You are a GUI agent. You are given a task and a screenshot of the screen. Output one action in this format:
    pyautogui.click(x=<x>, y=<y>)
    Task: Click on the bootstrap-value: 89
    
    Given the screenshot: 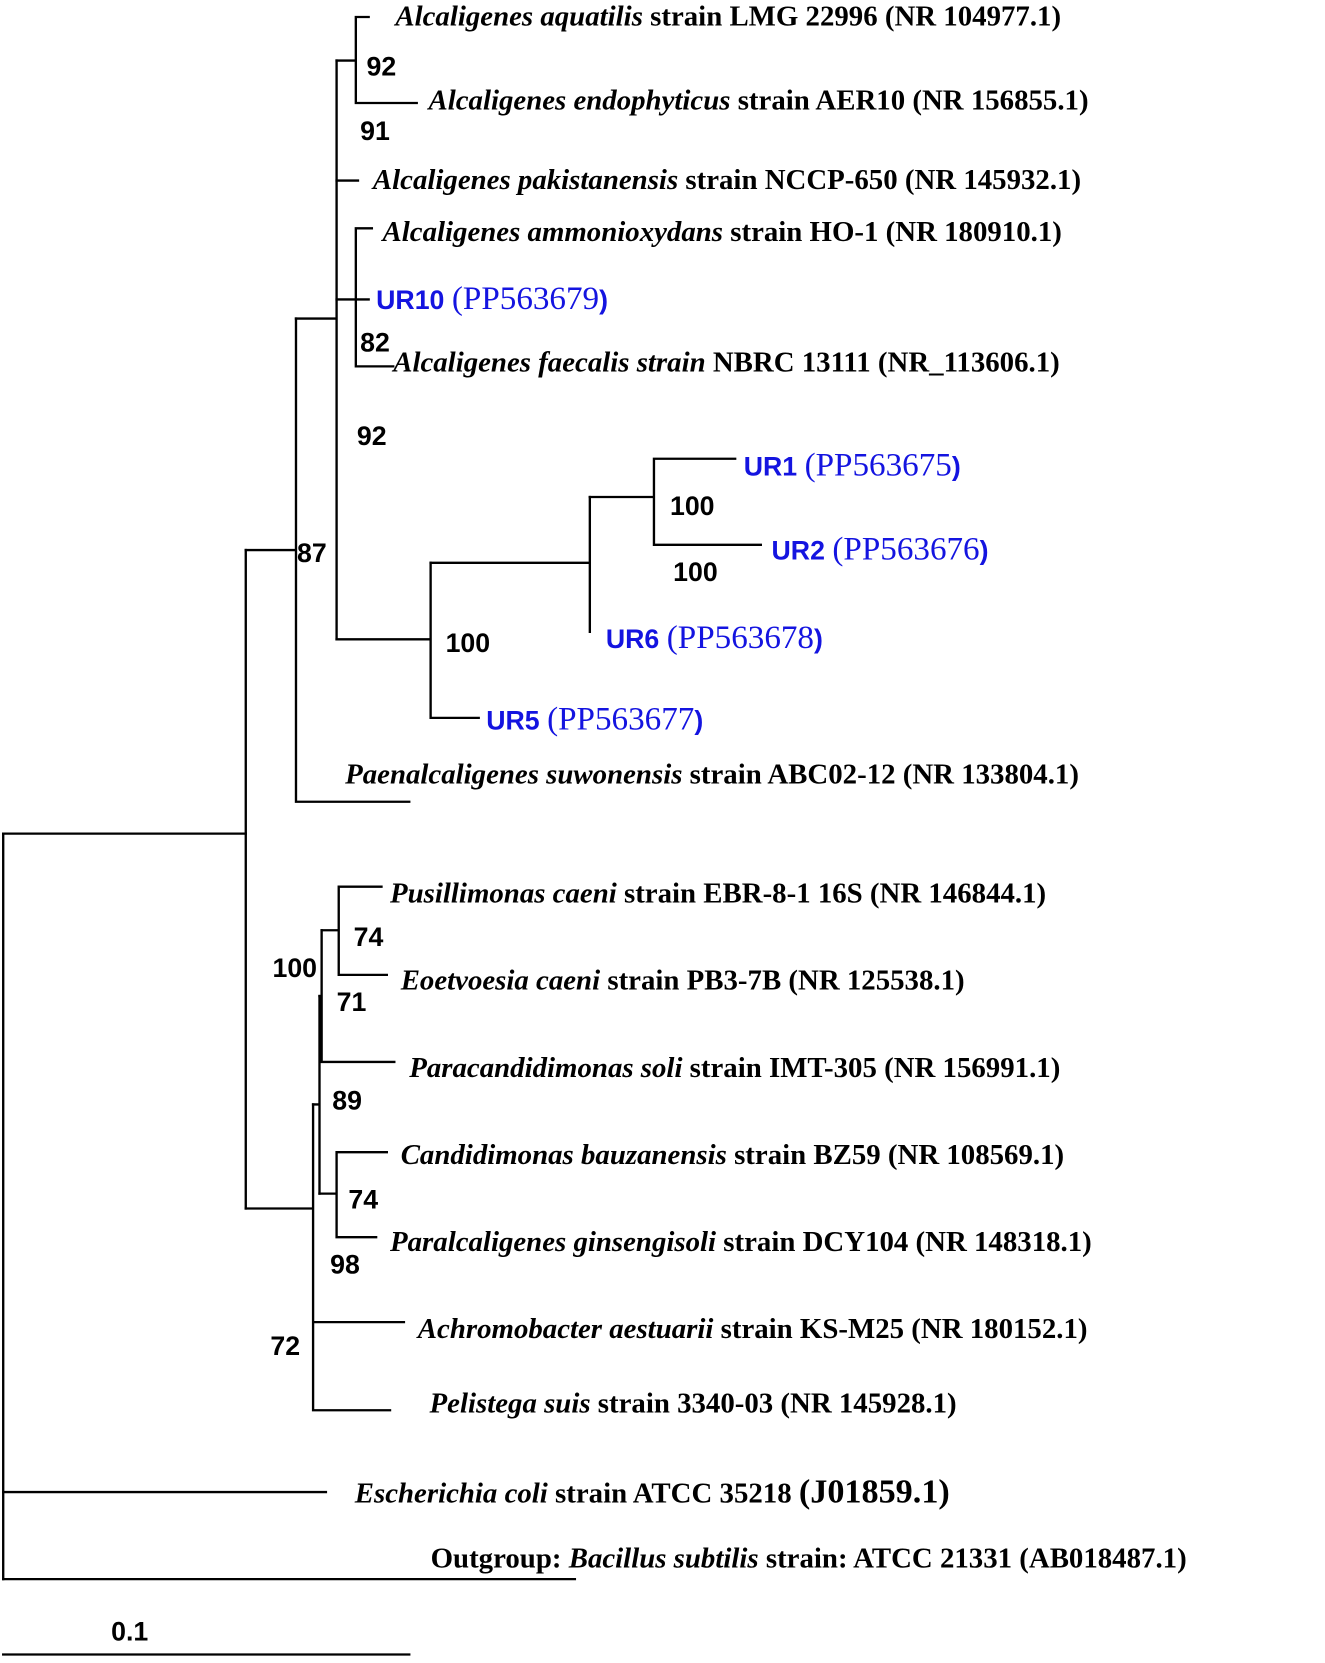 What is the action you would take?
    pyautogui.click(x=347, y=1101)
    